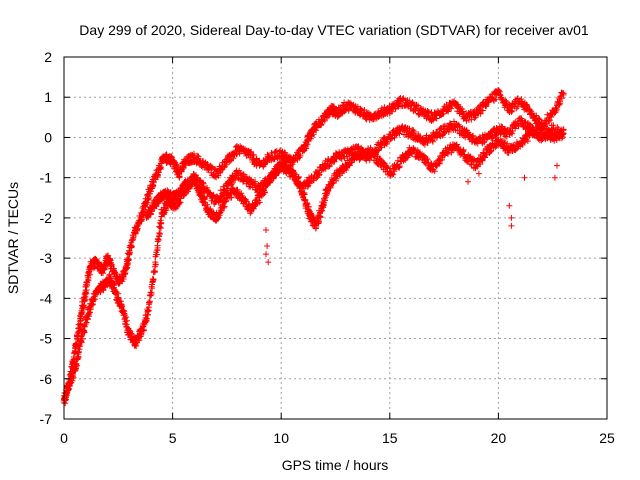 The width and height of the screenshot is (640, 480). I want to click on y-tick-label: 2, so click(48, 57).